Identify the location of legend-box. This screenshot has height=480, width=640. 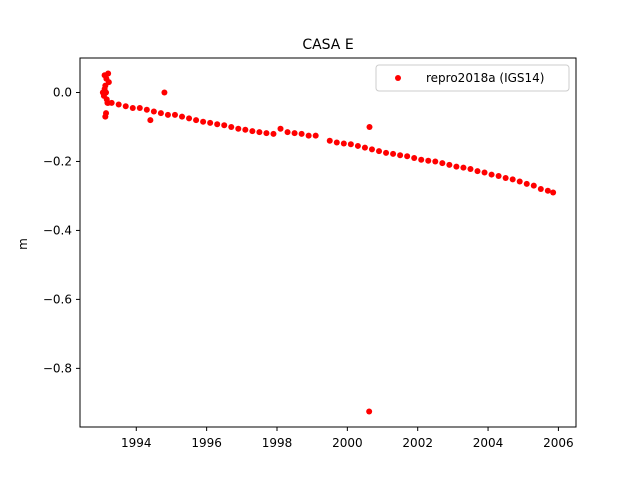
(472, 78).